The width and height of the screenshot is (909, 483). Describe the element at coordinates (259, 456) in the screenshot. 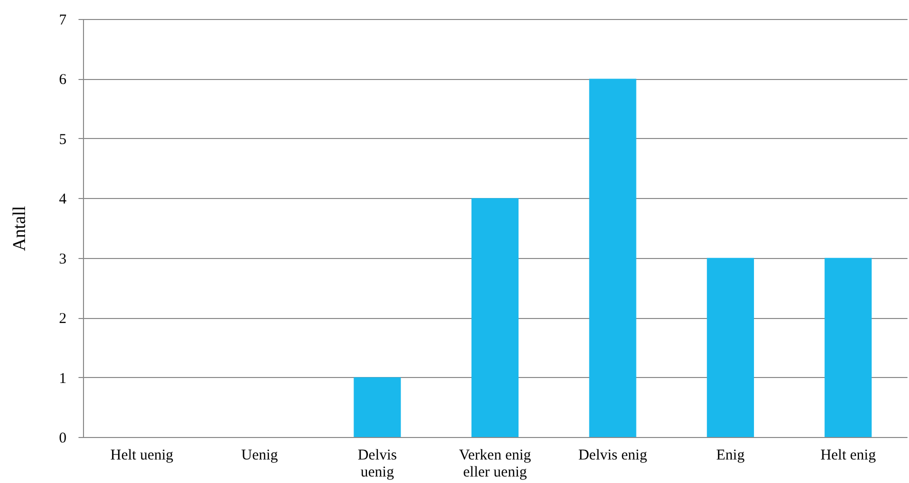

I see `x-tick-label: Uenig` at that location.